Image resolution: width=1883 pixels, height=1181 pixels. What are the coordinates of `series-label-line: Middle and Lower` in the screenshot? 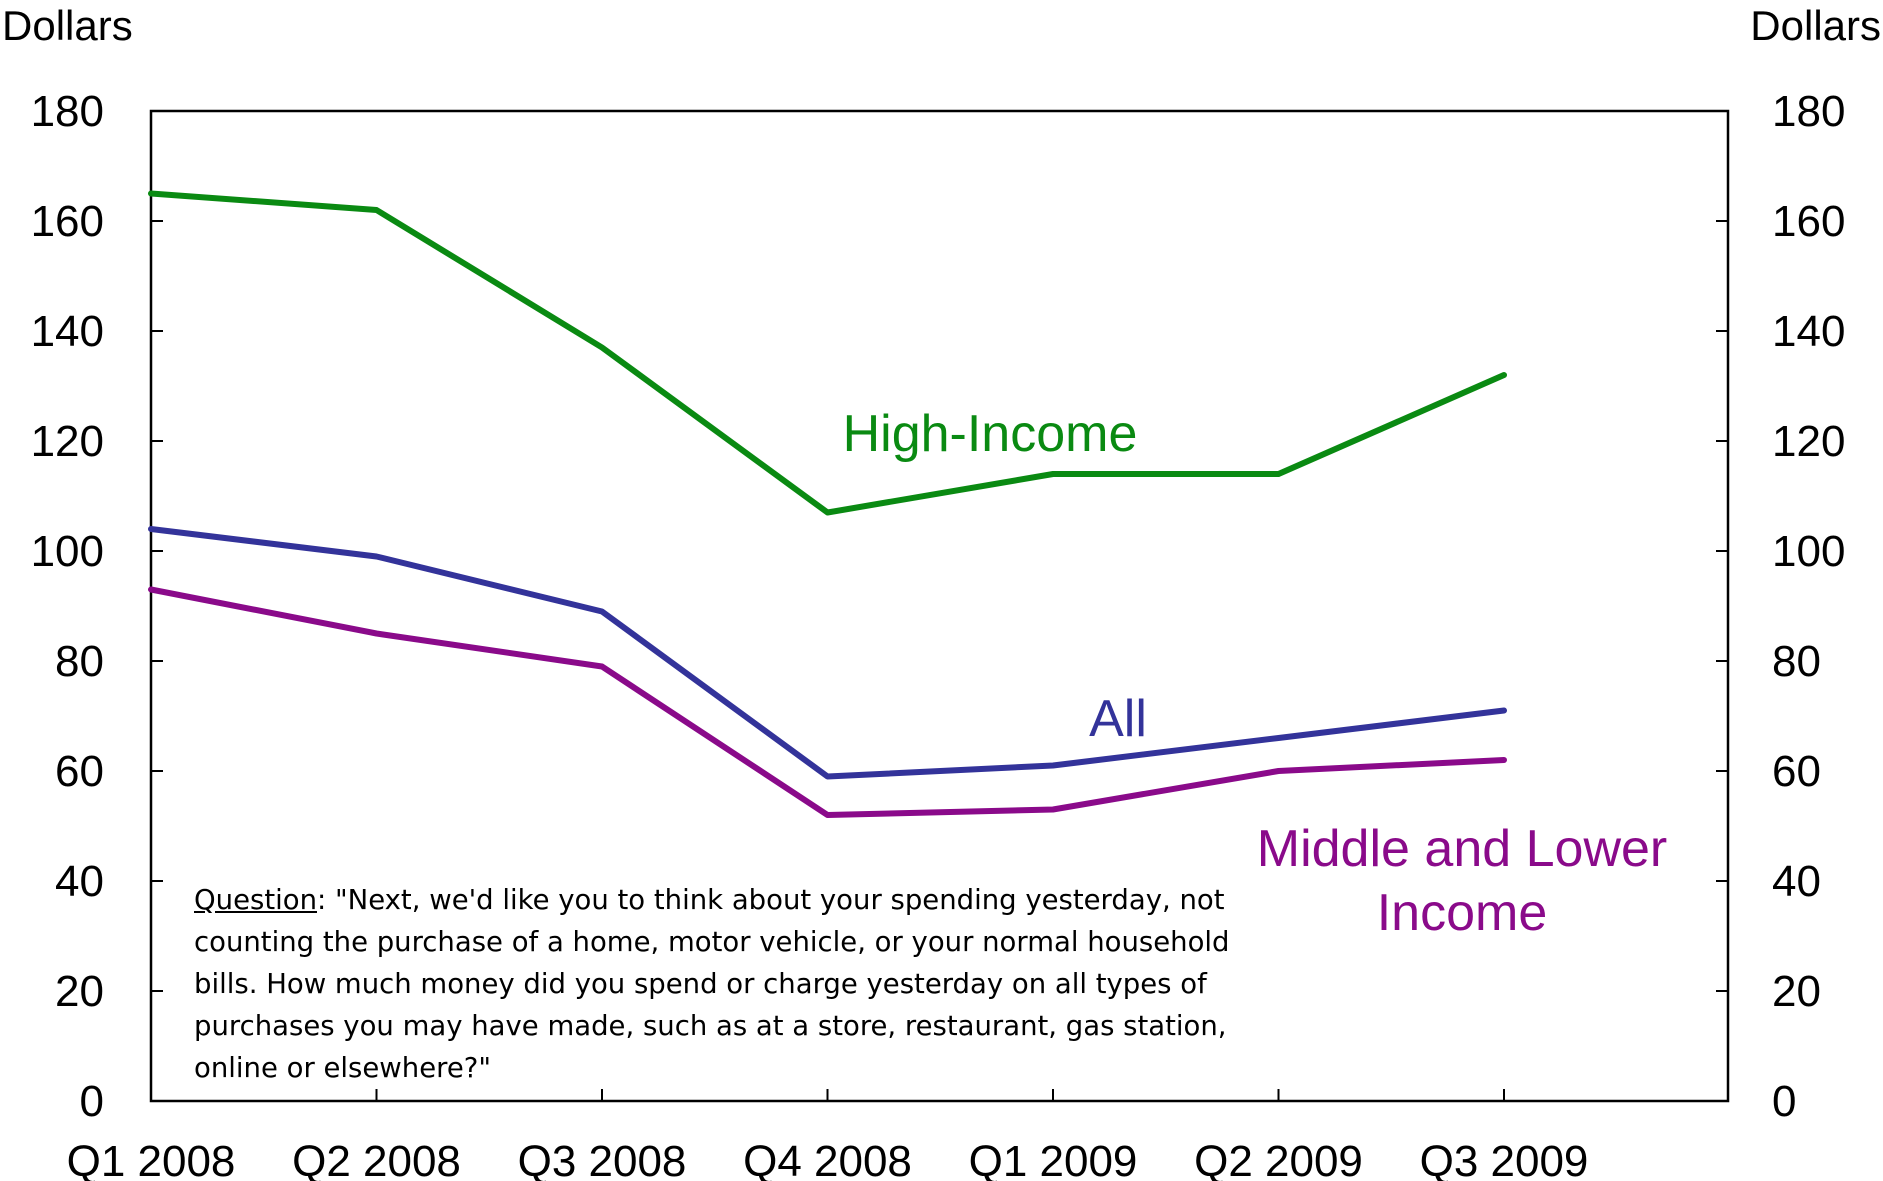 It's located at (1462, 849).